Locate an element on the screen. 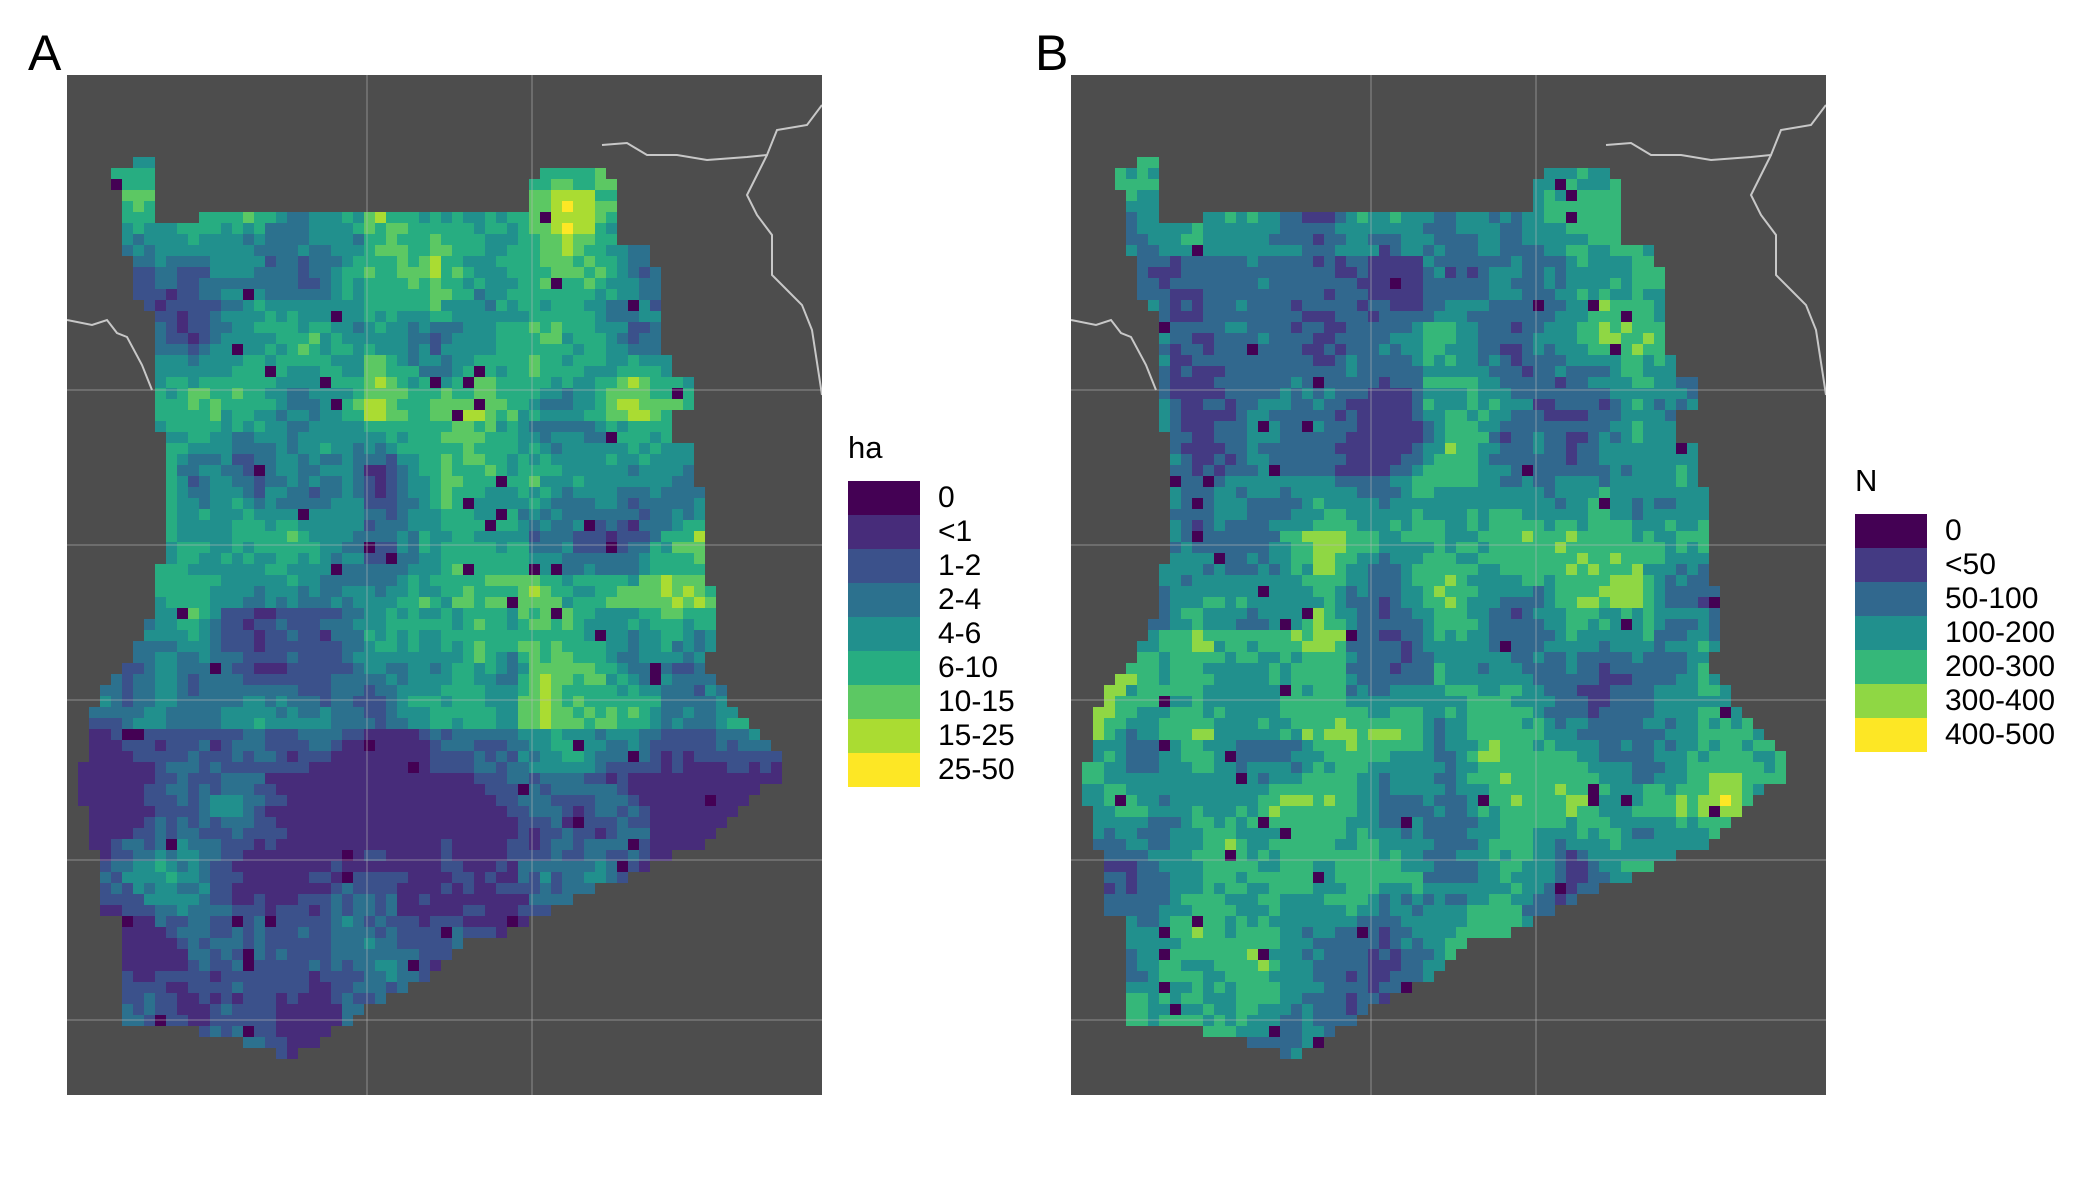 The width and height of the screenshot is (2100, 1200). legend-a: ha 0 <1 1-2 2-4 4-6 6-10 10-15 15-25 25-50 is located at coordinates (931, 609).